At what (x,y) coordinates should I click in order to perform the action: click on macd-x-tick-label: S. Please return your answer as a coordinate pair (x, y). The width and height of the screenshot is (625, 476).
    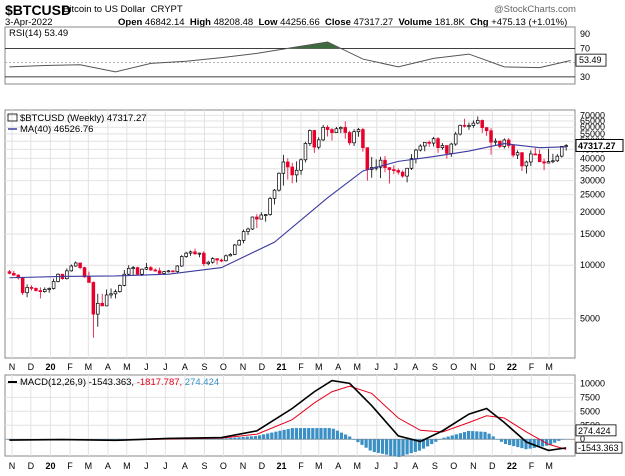
    Looking at the image, I should click on (435, 466).